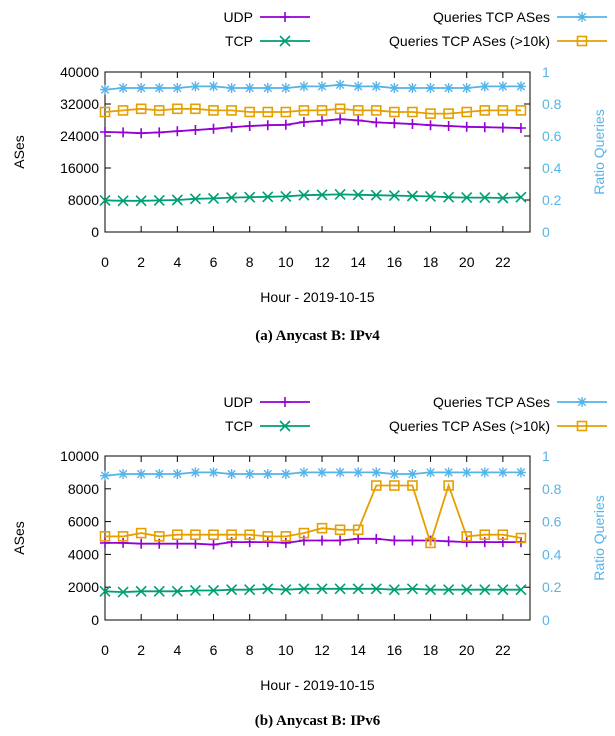 Image resolution: width=615 pixels, height=736 pixels. I want to click on legend-label: TCP, so click(239, 41).